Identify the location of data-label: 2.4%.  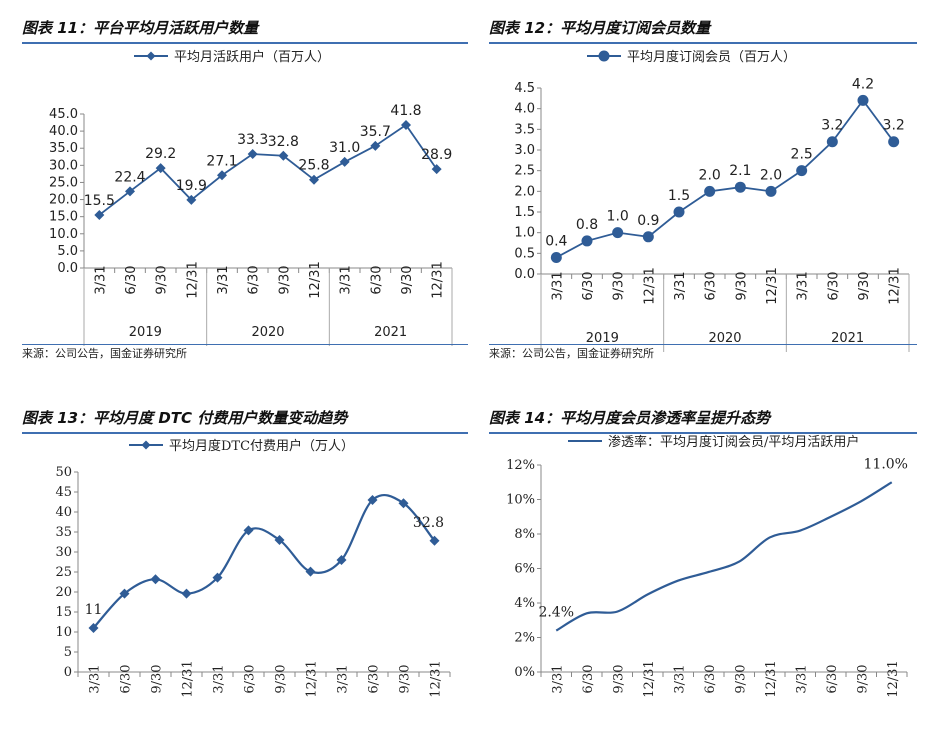
(556, 613).